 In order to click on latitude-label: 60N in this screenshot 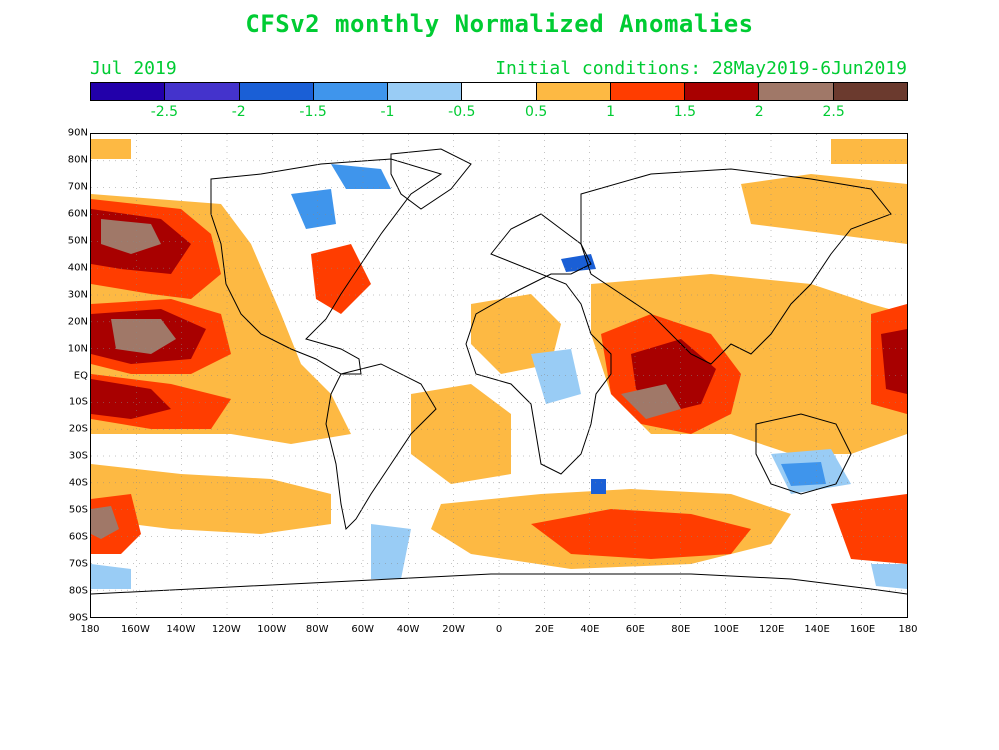, I will do `click(77, 214)`.